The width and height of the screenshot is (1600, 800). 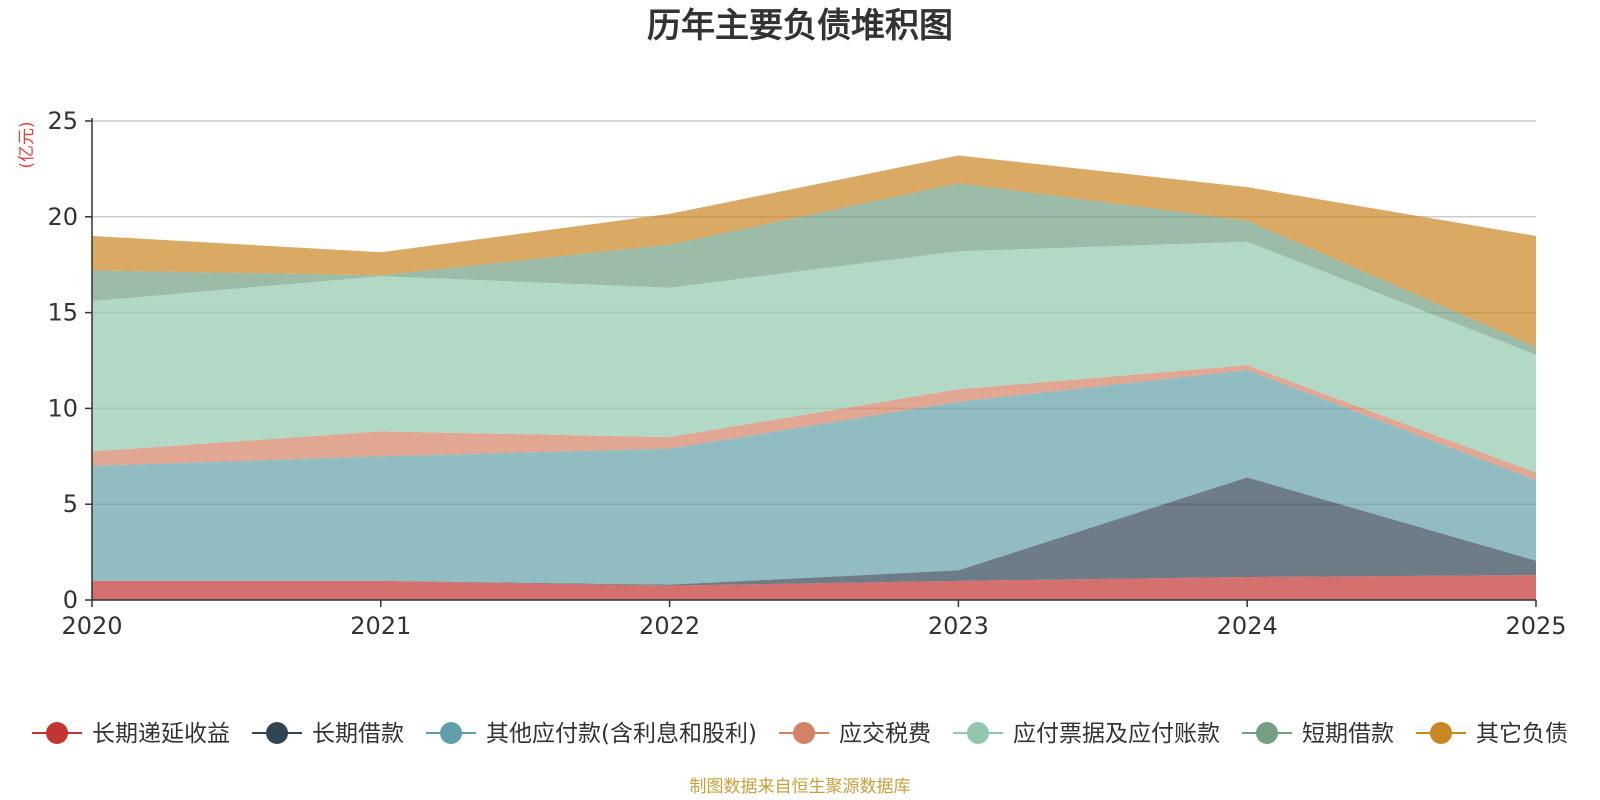 I want to click on legend-item-4: 应付票据及应付账款, so click(x=1086, y=734).